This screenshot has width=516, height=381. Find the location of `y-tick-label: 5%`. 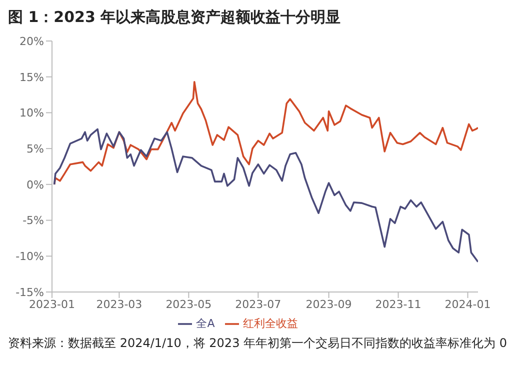

y-tick-label: 5% is located at coordinates (35, 149).